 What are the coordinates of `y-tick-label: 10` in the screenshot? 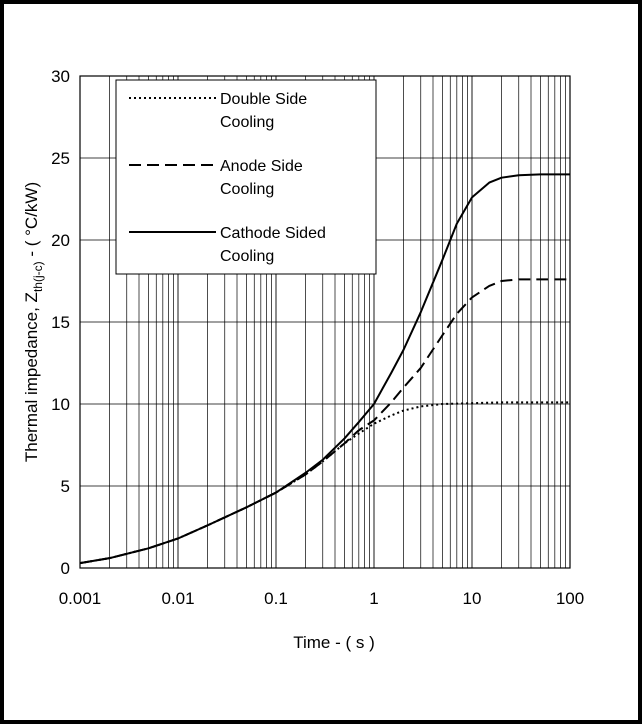 It's located at (60, 404).